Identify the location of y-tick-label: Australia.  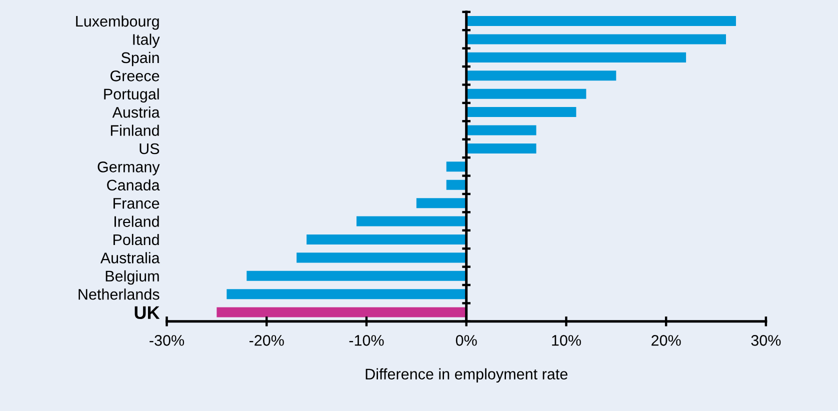
(130, 258).